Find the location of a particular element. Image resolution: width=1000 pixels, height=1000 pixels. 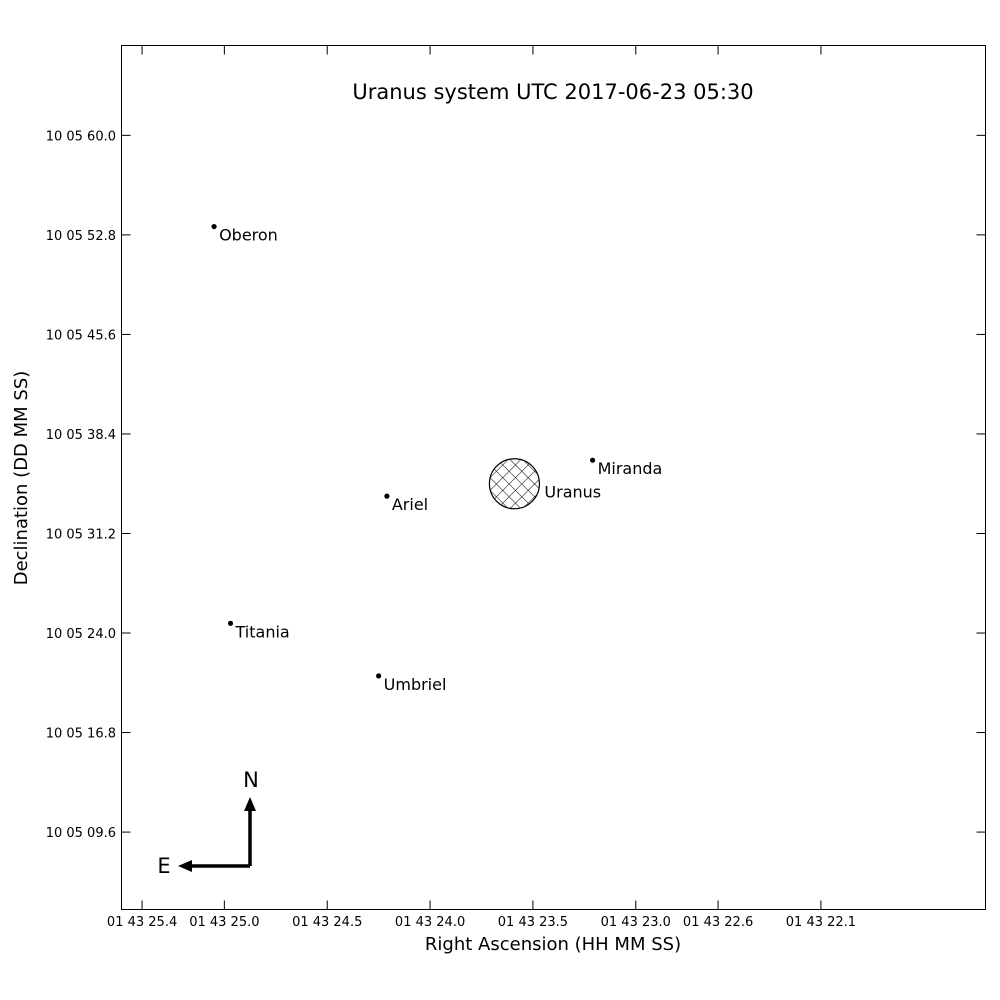

x-tick-label: 01 43 25.4 is located at coordinates (142, 922).